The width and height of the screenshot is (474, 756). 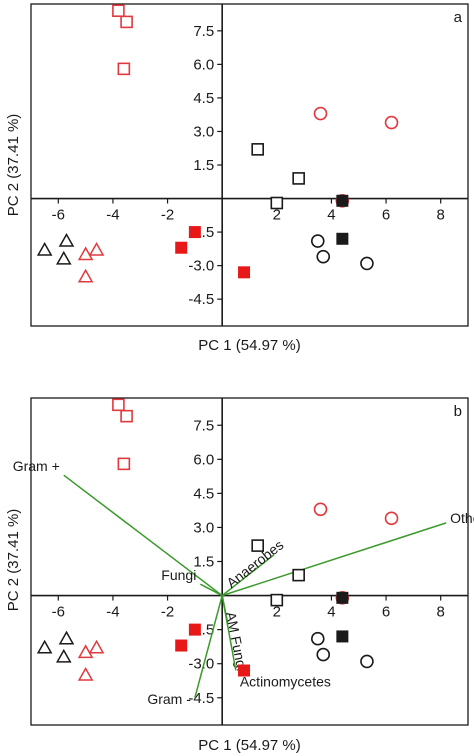 I want to click on loading-vector-fungi, so click(x=211, y=590).